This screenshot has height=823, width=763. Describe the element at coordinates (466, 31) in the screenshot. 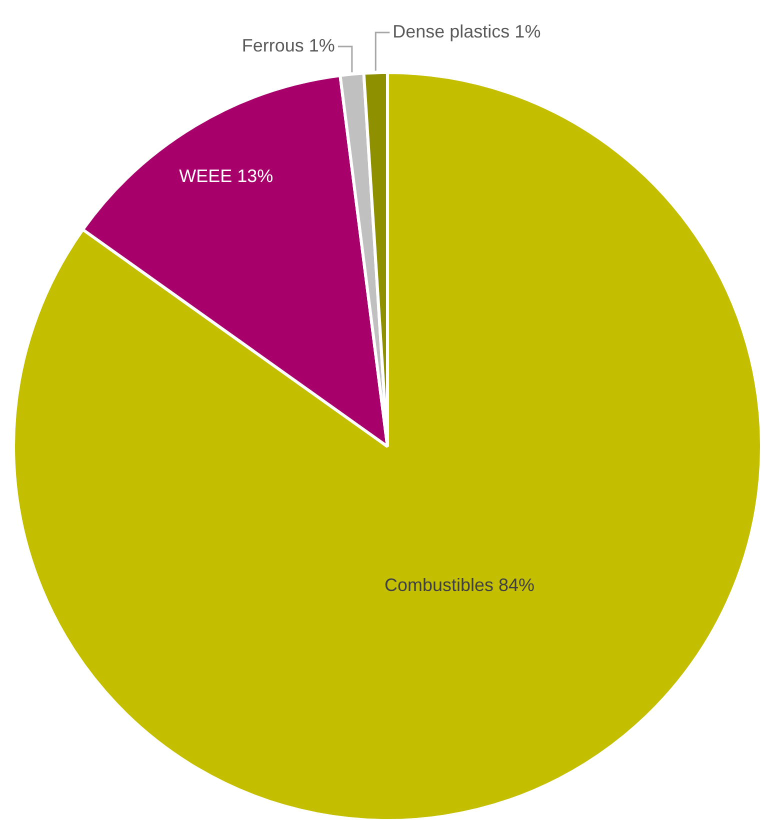

I see `slice-label: Dense plastics 1%` at that location.